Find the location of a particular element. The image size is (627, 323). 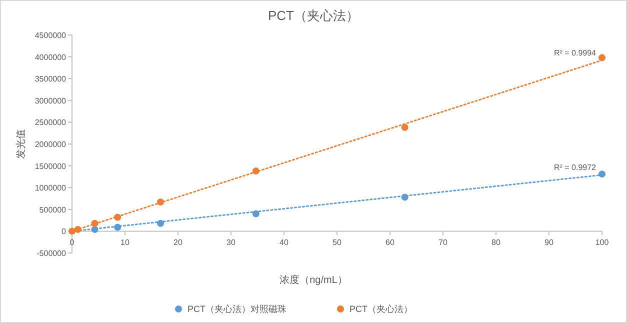

y-tick-label: 2000000 is located at coordinates (50, 144).